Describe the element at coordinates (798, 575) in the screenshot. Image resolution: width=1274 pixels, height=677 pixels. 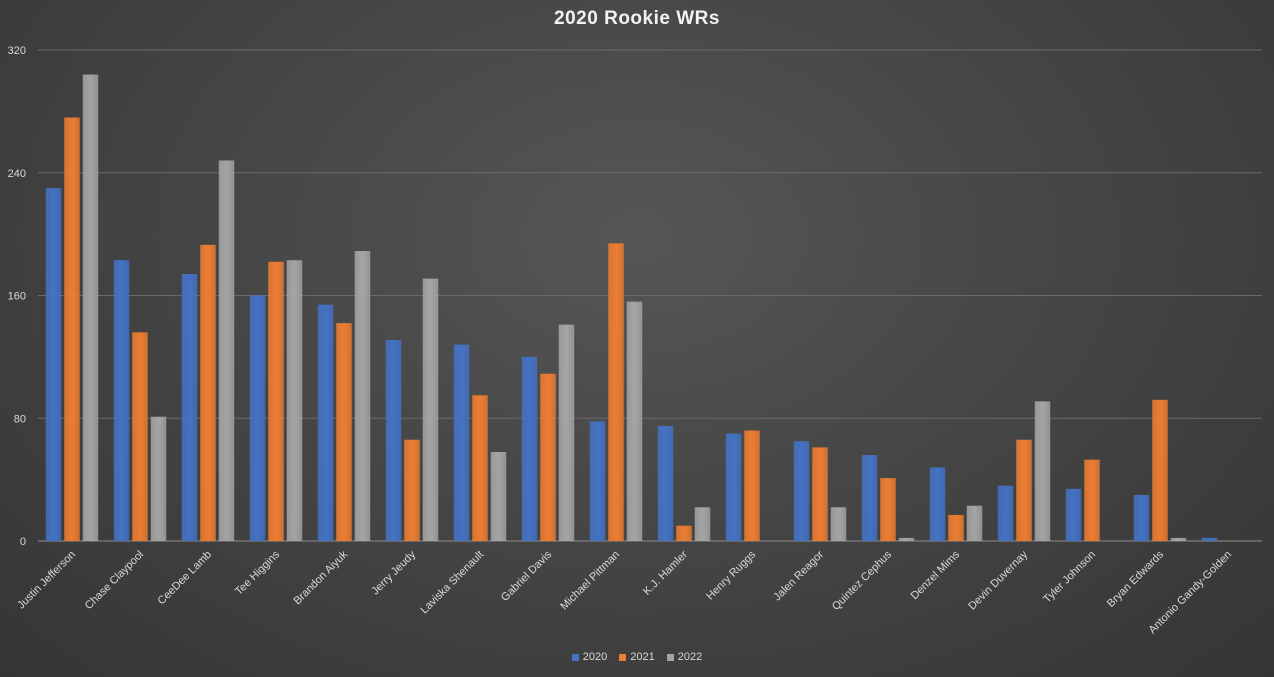
I see `x-tick-label: Jalen Reagor` at that location.